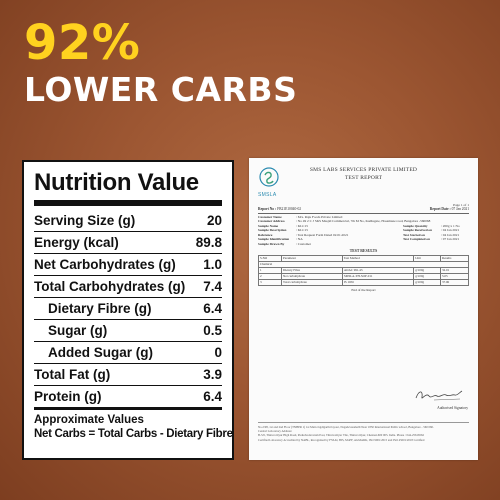  I want to click on nutrition-row: Added Sugar (g) 0, so click(128, 352).